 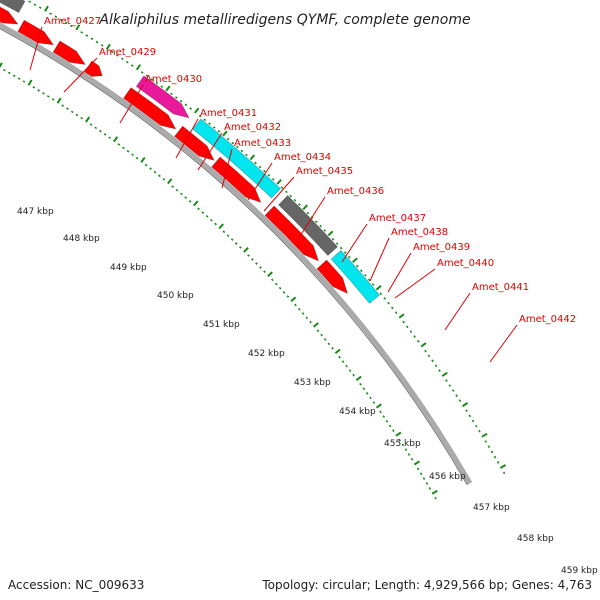 I want to click on kbp-label: 452 kbp, so click(x=266, y=354).